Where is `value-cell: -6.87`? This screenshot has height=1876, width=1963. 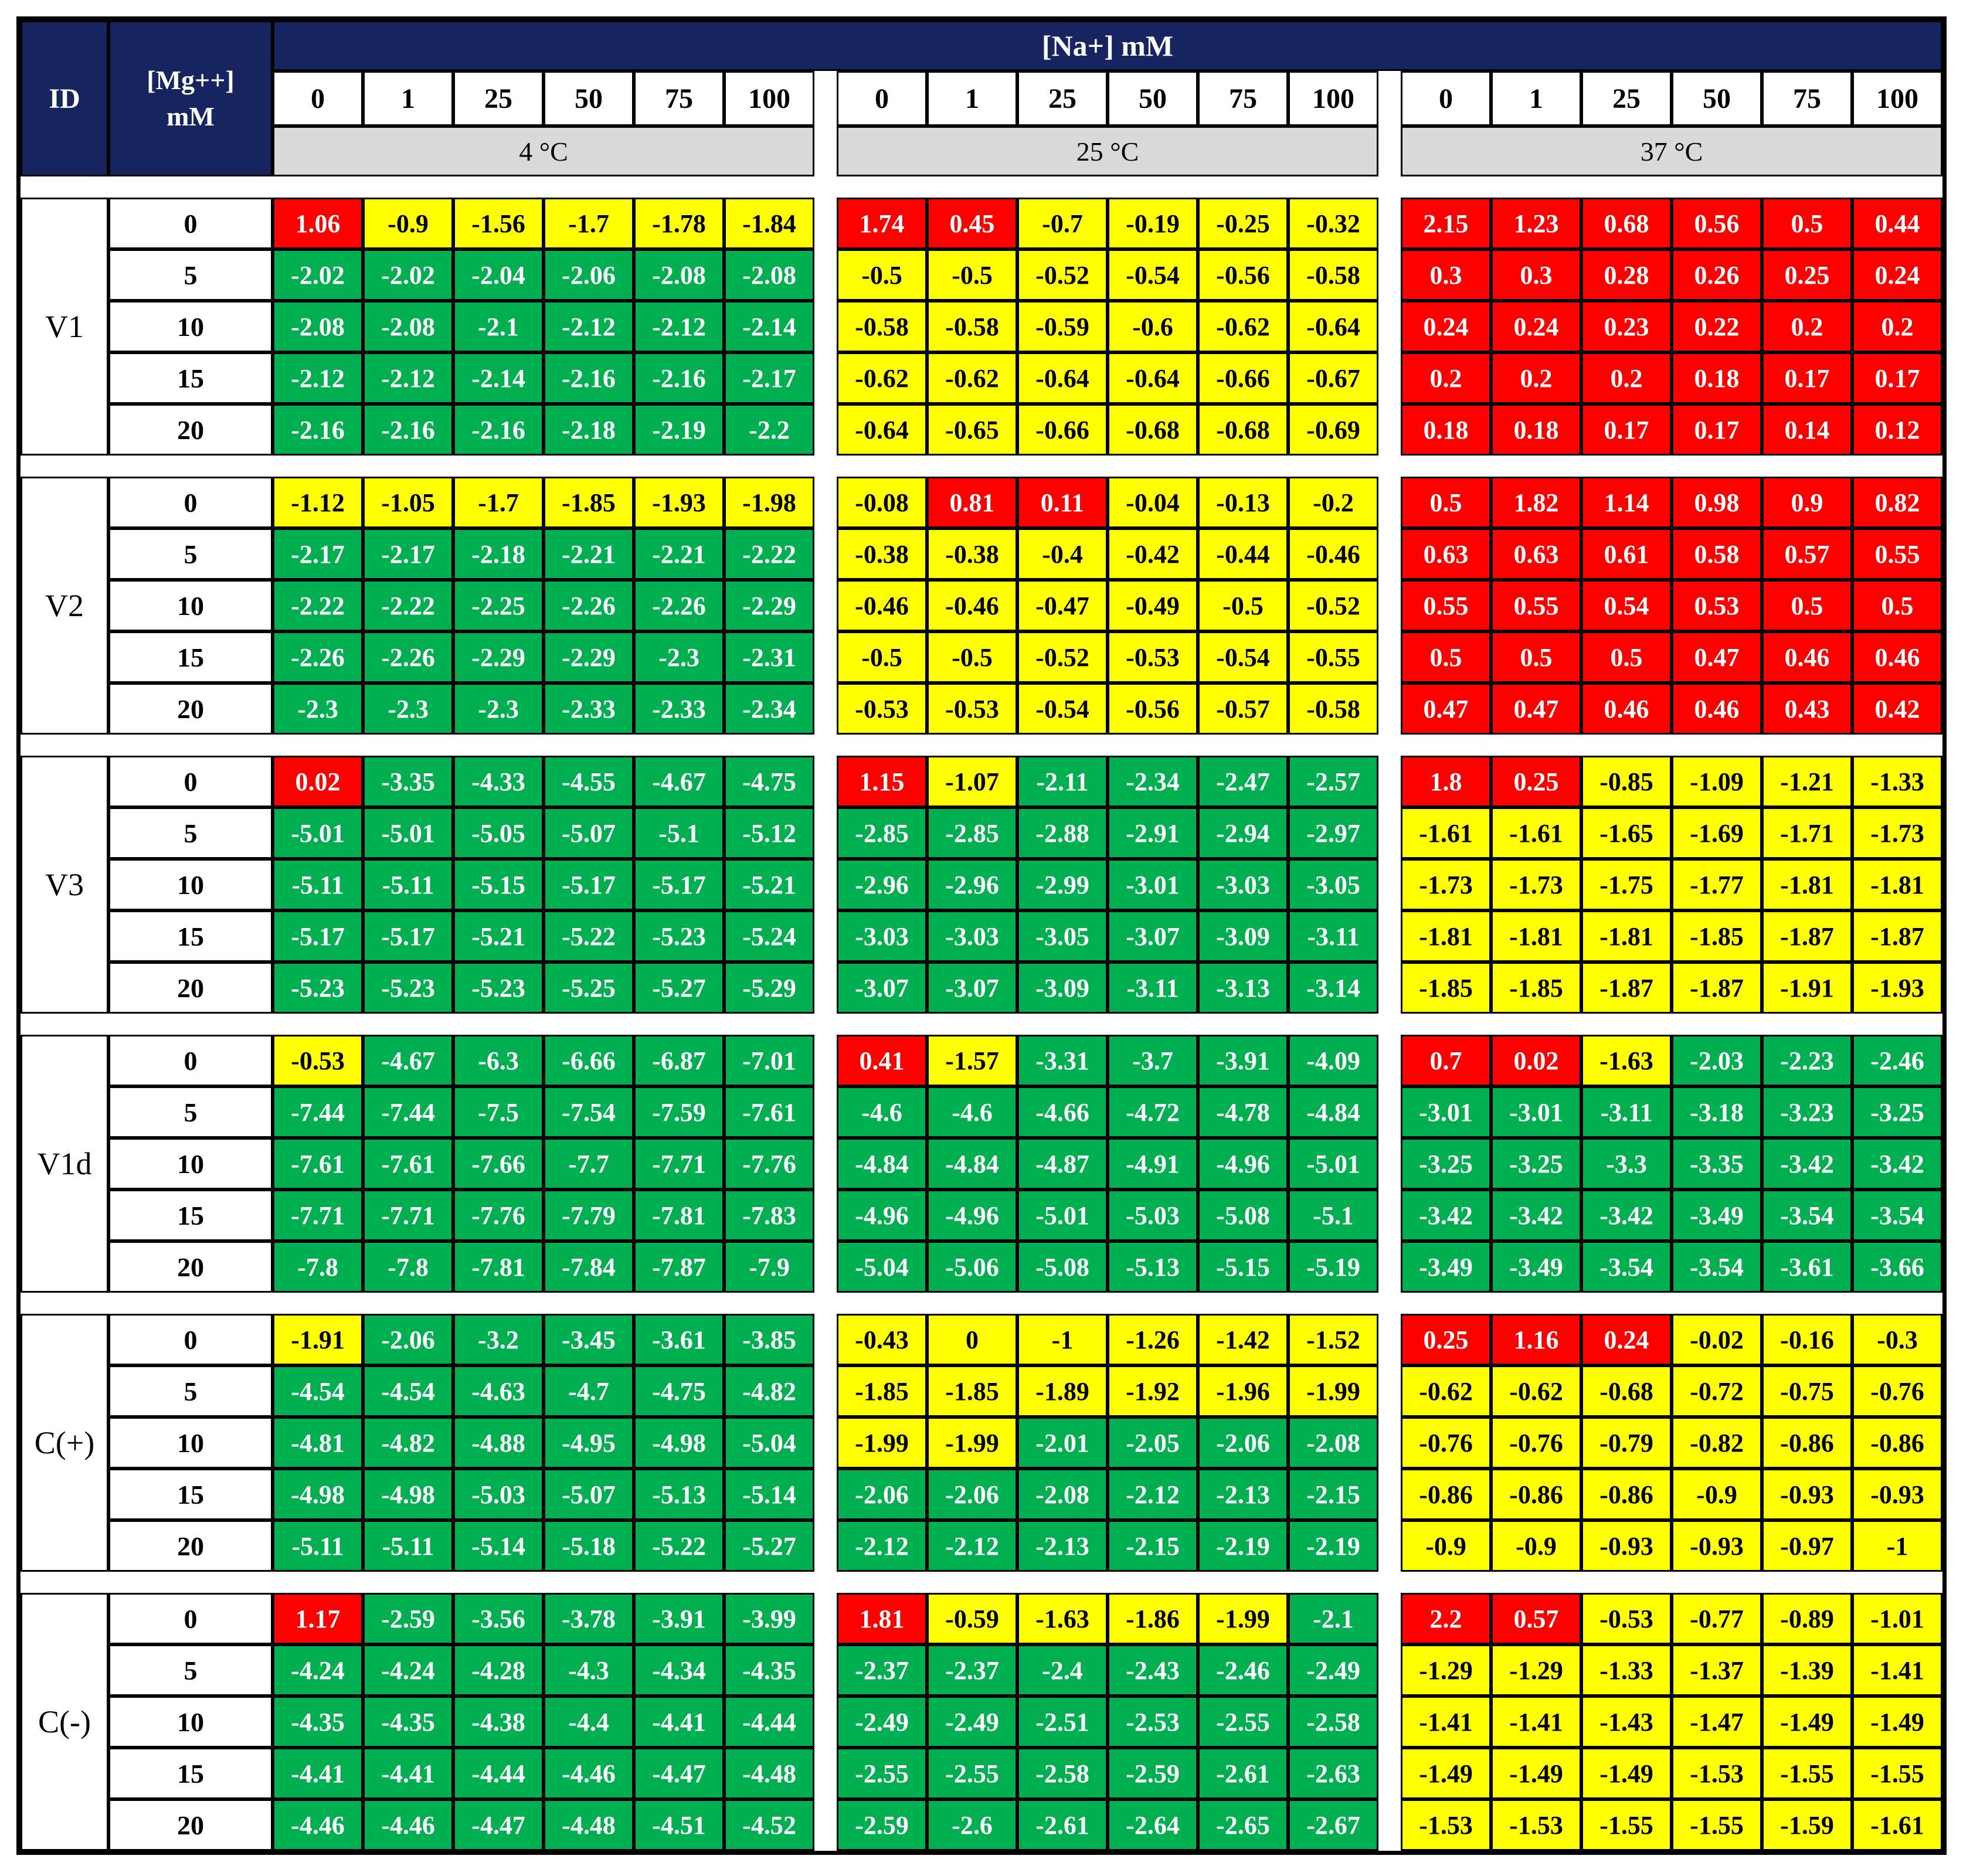
value-cell: -6.87 is located at coordinates (679, 1060).